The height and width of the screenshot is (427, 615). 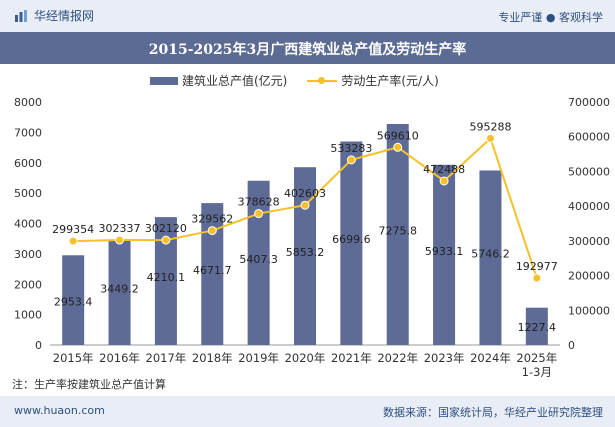 What do you see at coordinates (305, 193) in the screenshot?
I see `line-value-label: 402603` at bounding box center [305, 193].